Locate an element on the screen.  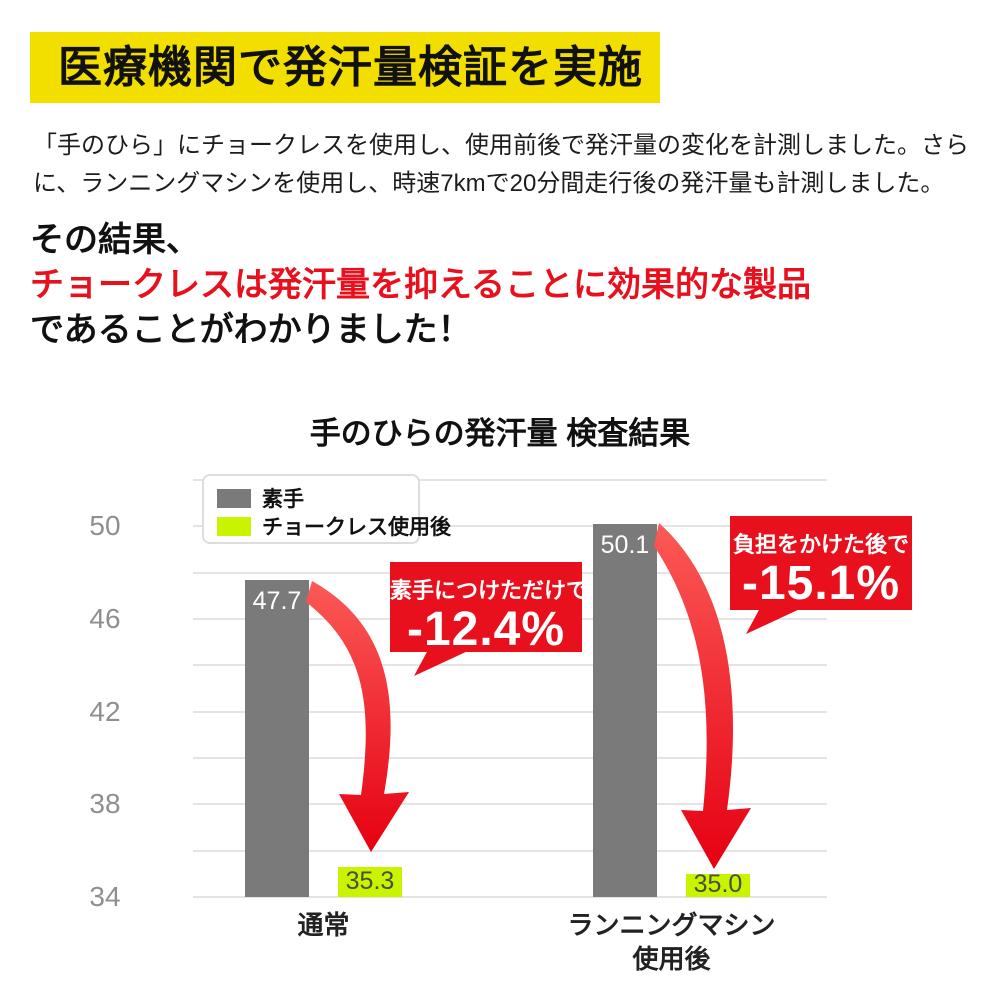
result-line-3: であることがわかりました！ is located at coordinates (251, 330).